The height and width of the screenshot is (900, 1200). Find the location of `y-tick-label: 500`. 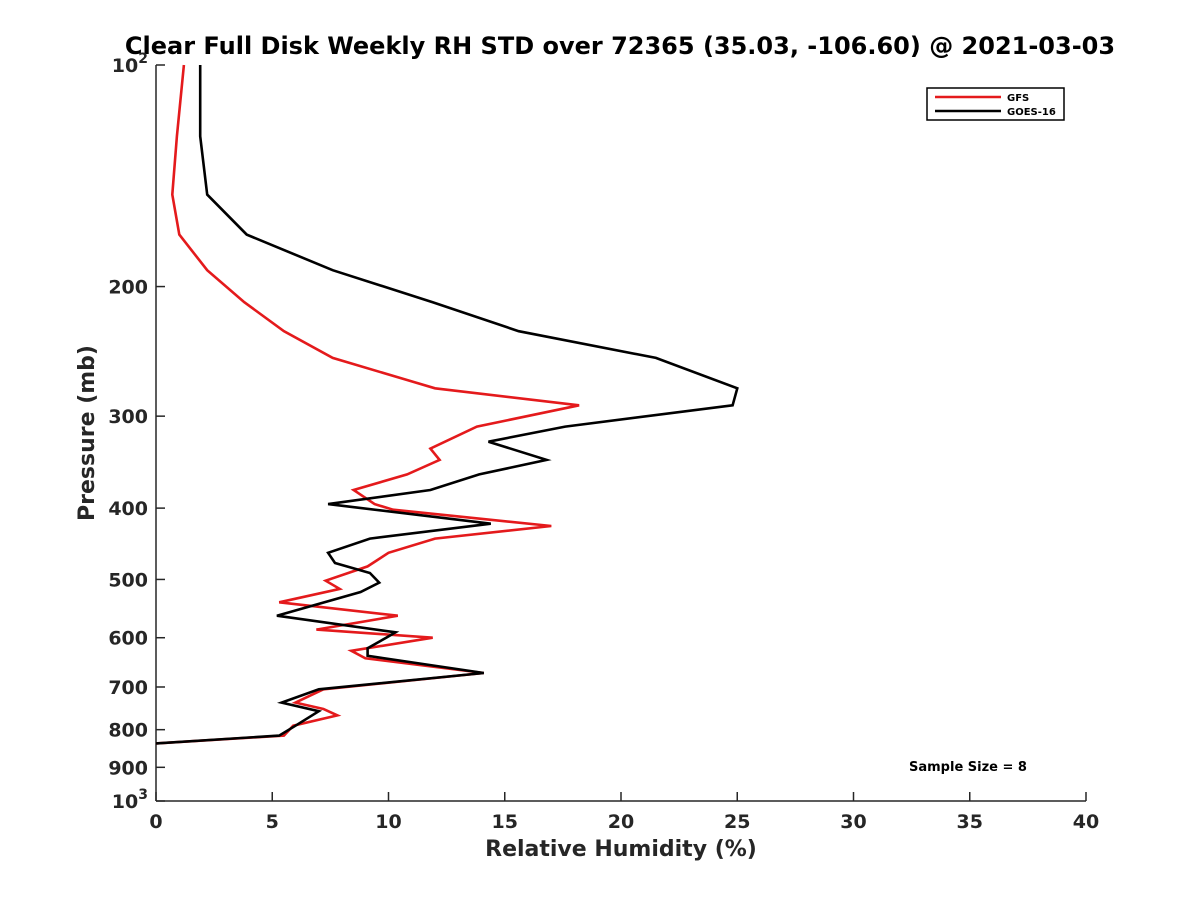

y-tick-label: 500 is located at coordinates (128, 580).